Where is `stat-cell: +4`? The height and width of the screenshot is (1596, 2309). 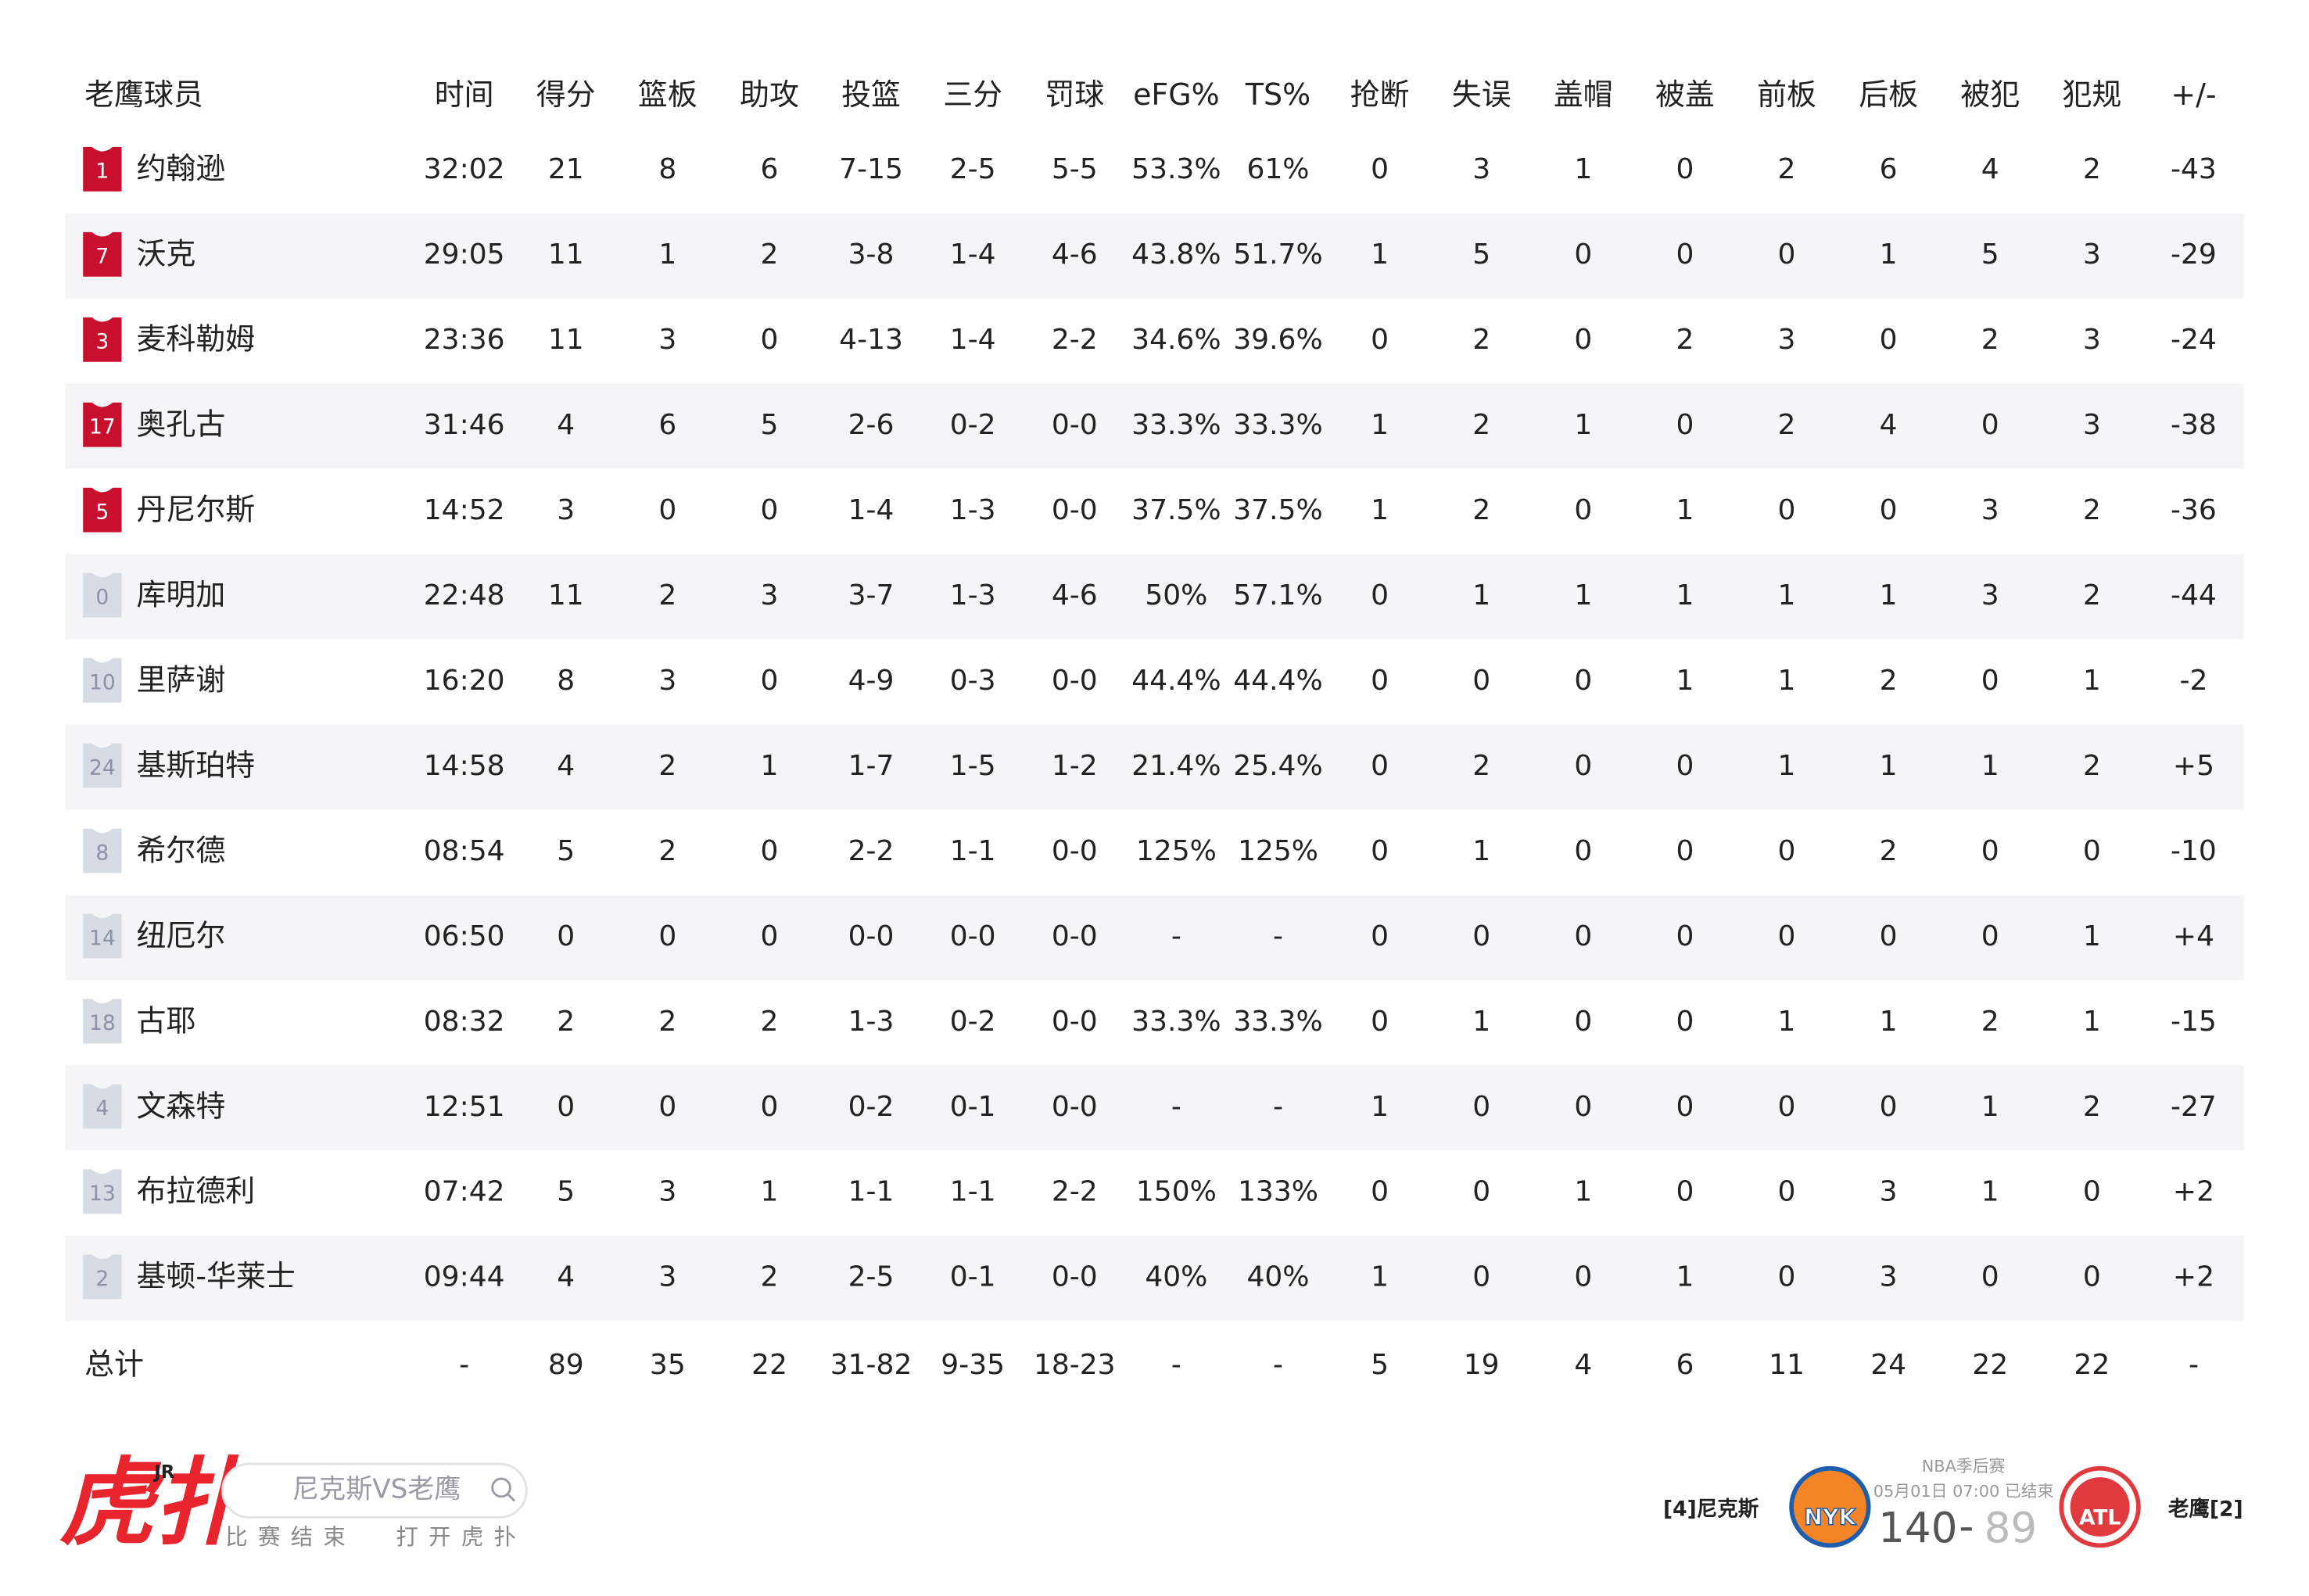
stat-cell: +4 is located at coordinates (2193, 936).